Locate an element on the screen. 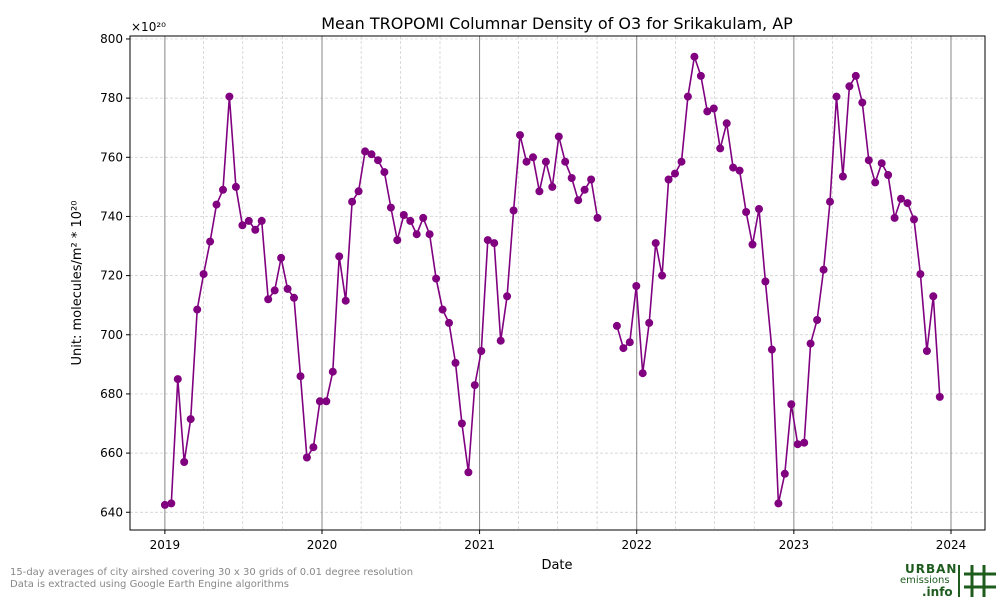 The image size is (1000, 600). y-axis: 640 660 680 700 720 740 760 780 800 is located at coordinates (115, 275).